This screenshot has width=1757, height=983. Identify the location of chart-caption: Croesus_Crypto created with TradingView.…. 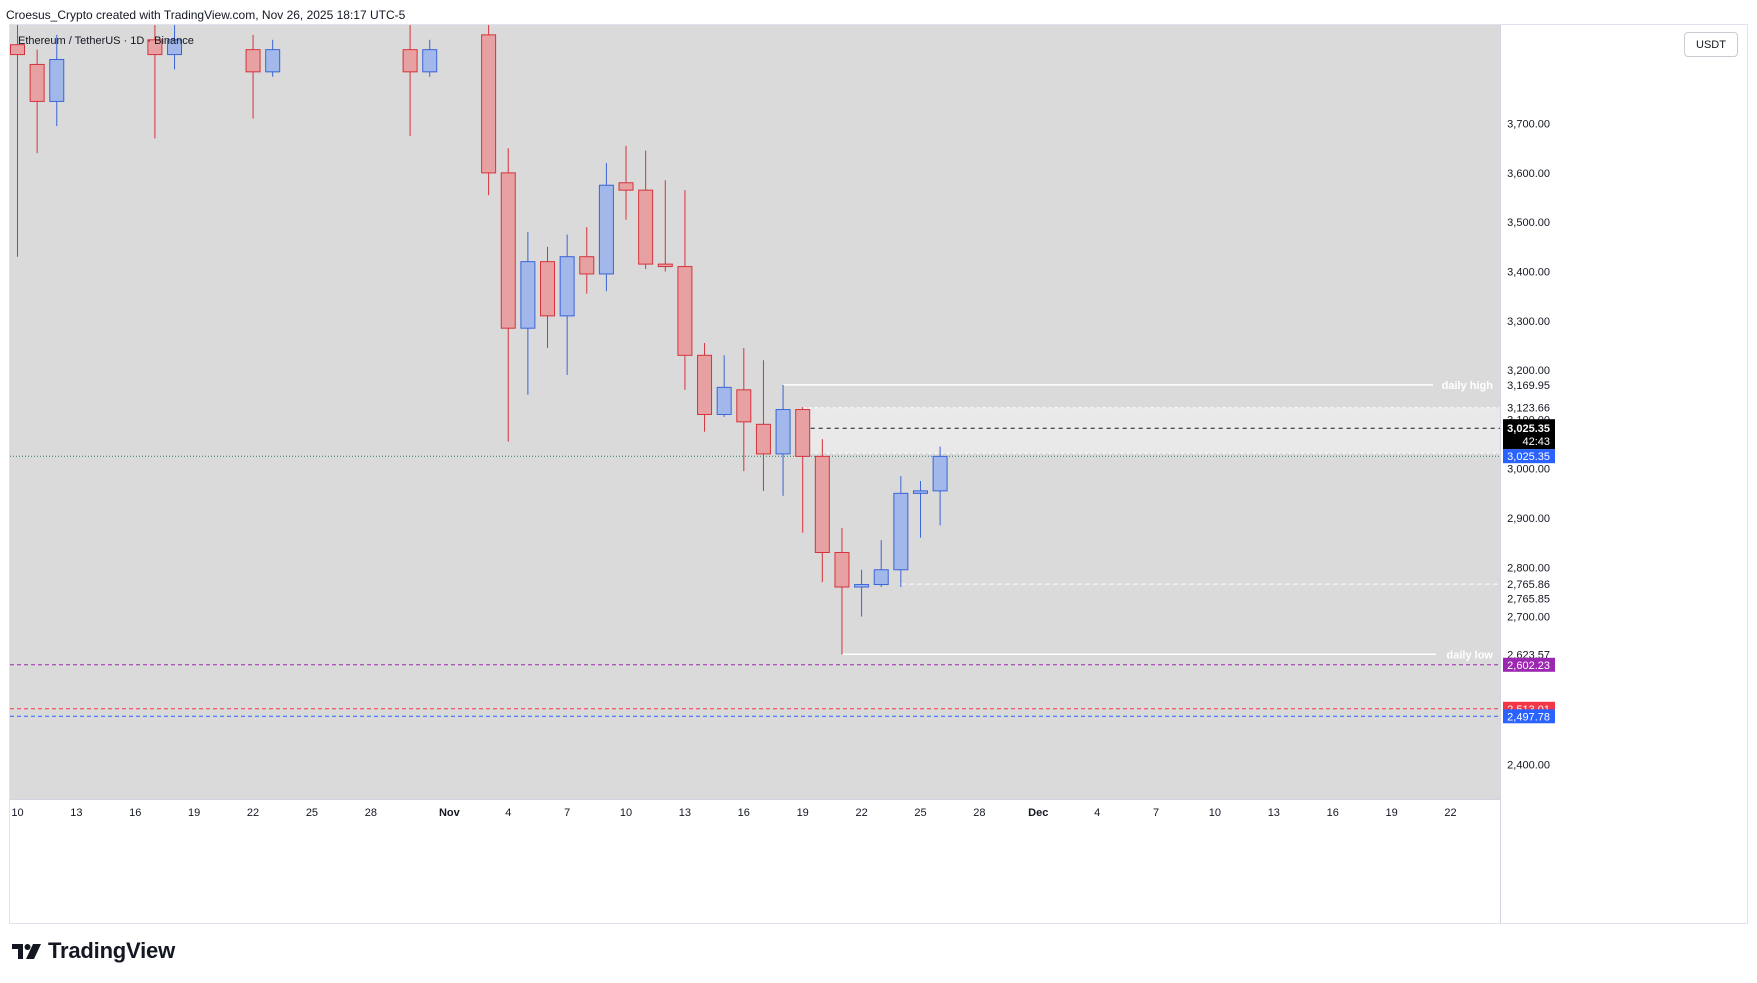
(206, 15).